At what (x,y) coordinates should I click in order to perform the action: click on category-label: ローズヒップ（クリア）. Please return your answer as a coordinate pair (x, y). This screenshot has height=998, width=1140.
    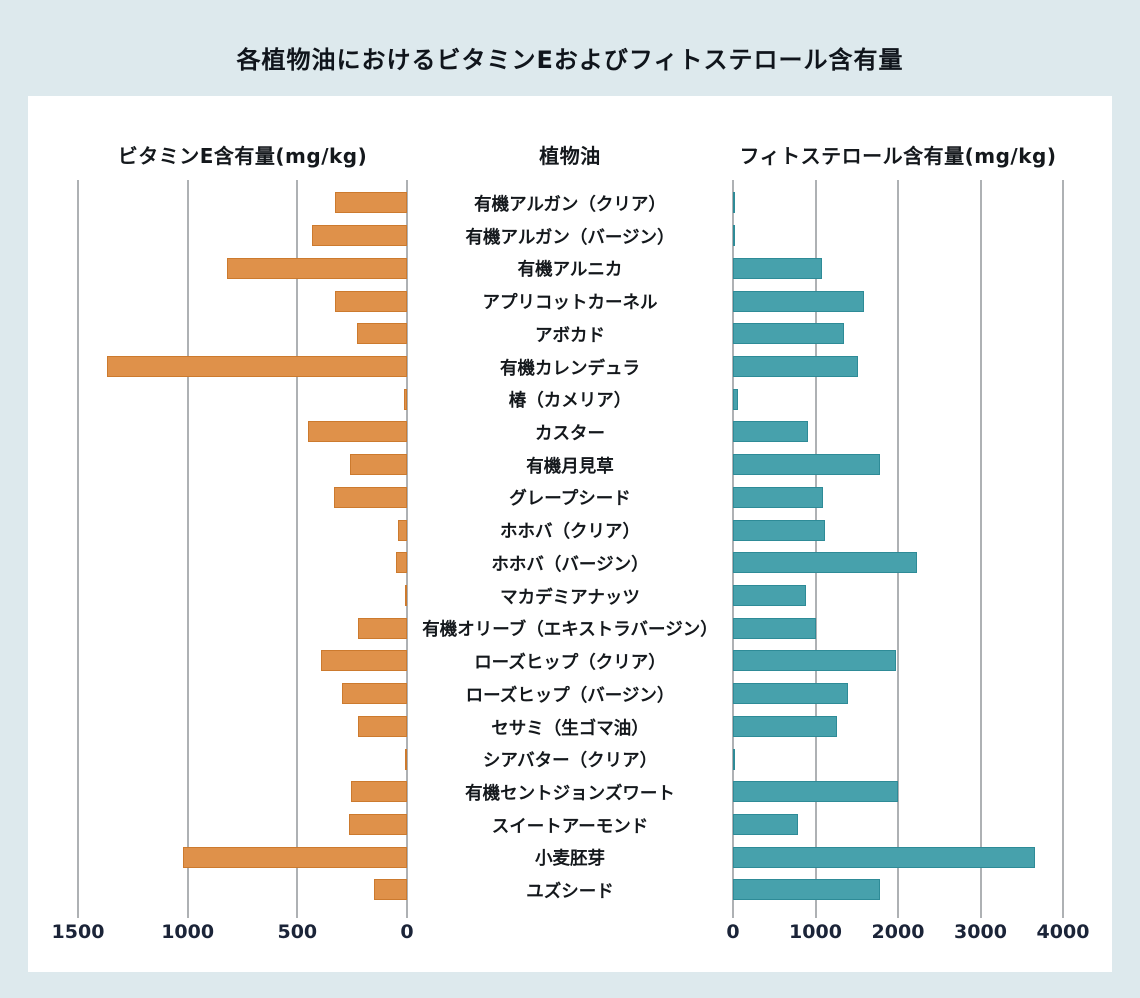
    Looking at the image, I should click on (570, 663).